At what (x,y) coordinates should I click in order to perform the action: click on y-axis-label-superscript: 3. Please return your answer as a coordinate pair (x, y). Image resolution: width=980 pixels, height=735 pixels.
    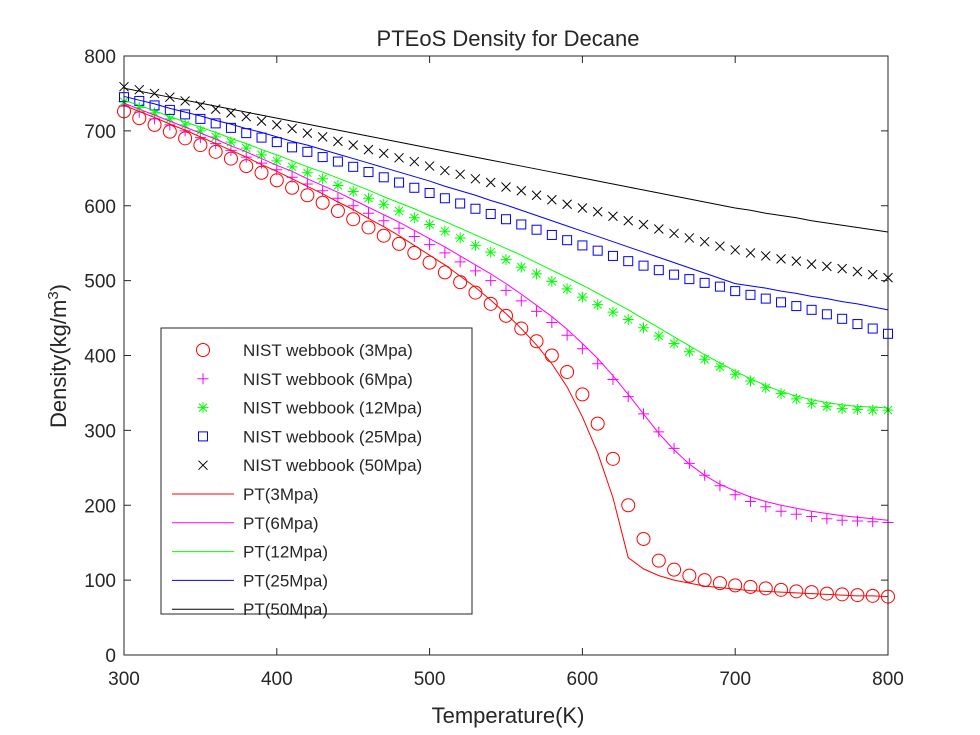
    Looking at the image, I should click on (53, 295).